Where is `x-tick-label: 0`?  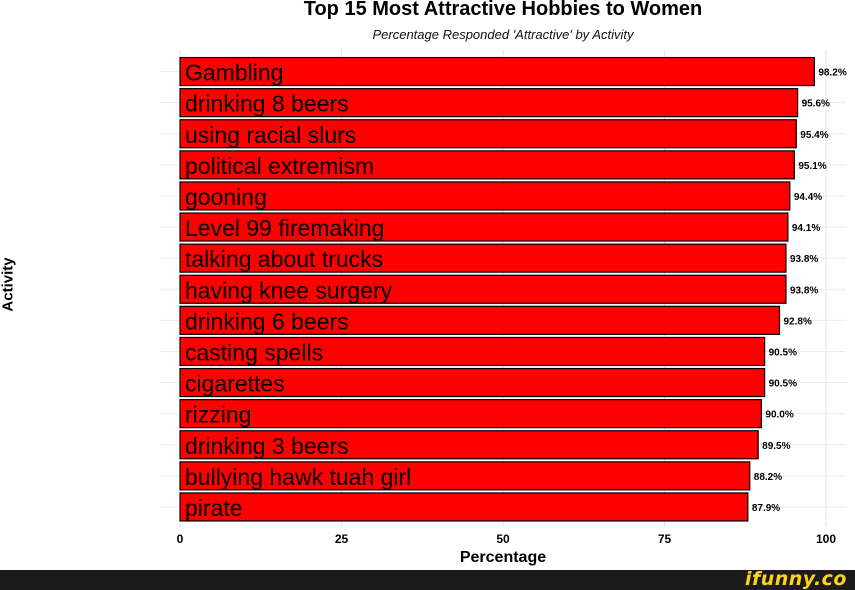 x-tick-label: 0 is located at coordinates (180, 539).